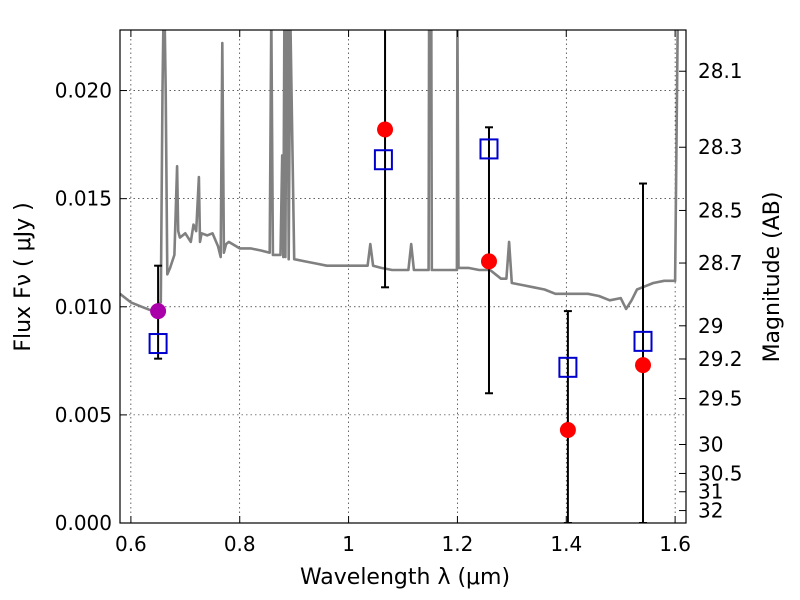  What do you see at coordinates (710, 511) in the screenshot?
I see `magnitude-tick-label: 32` at bounding box center [710, 511].